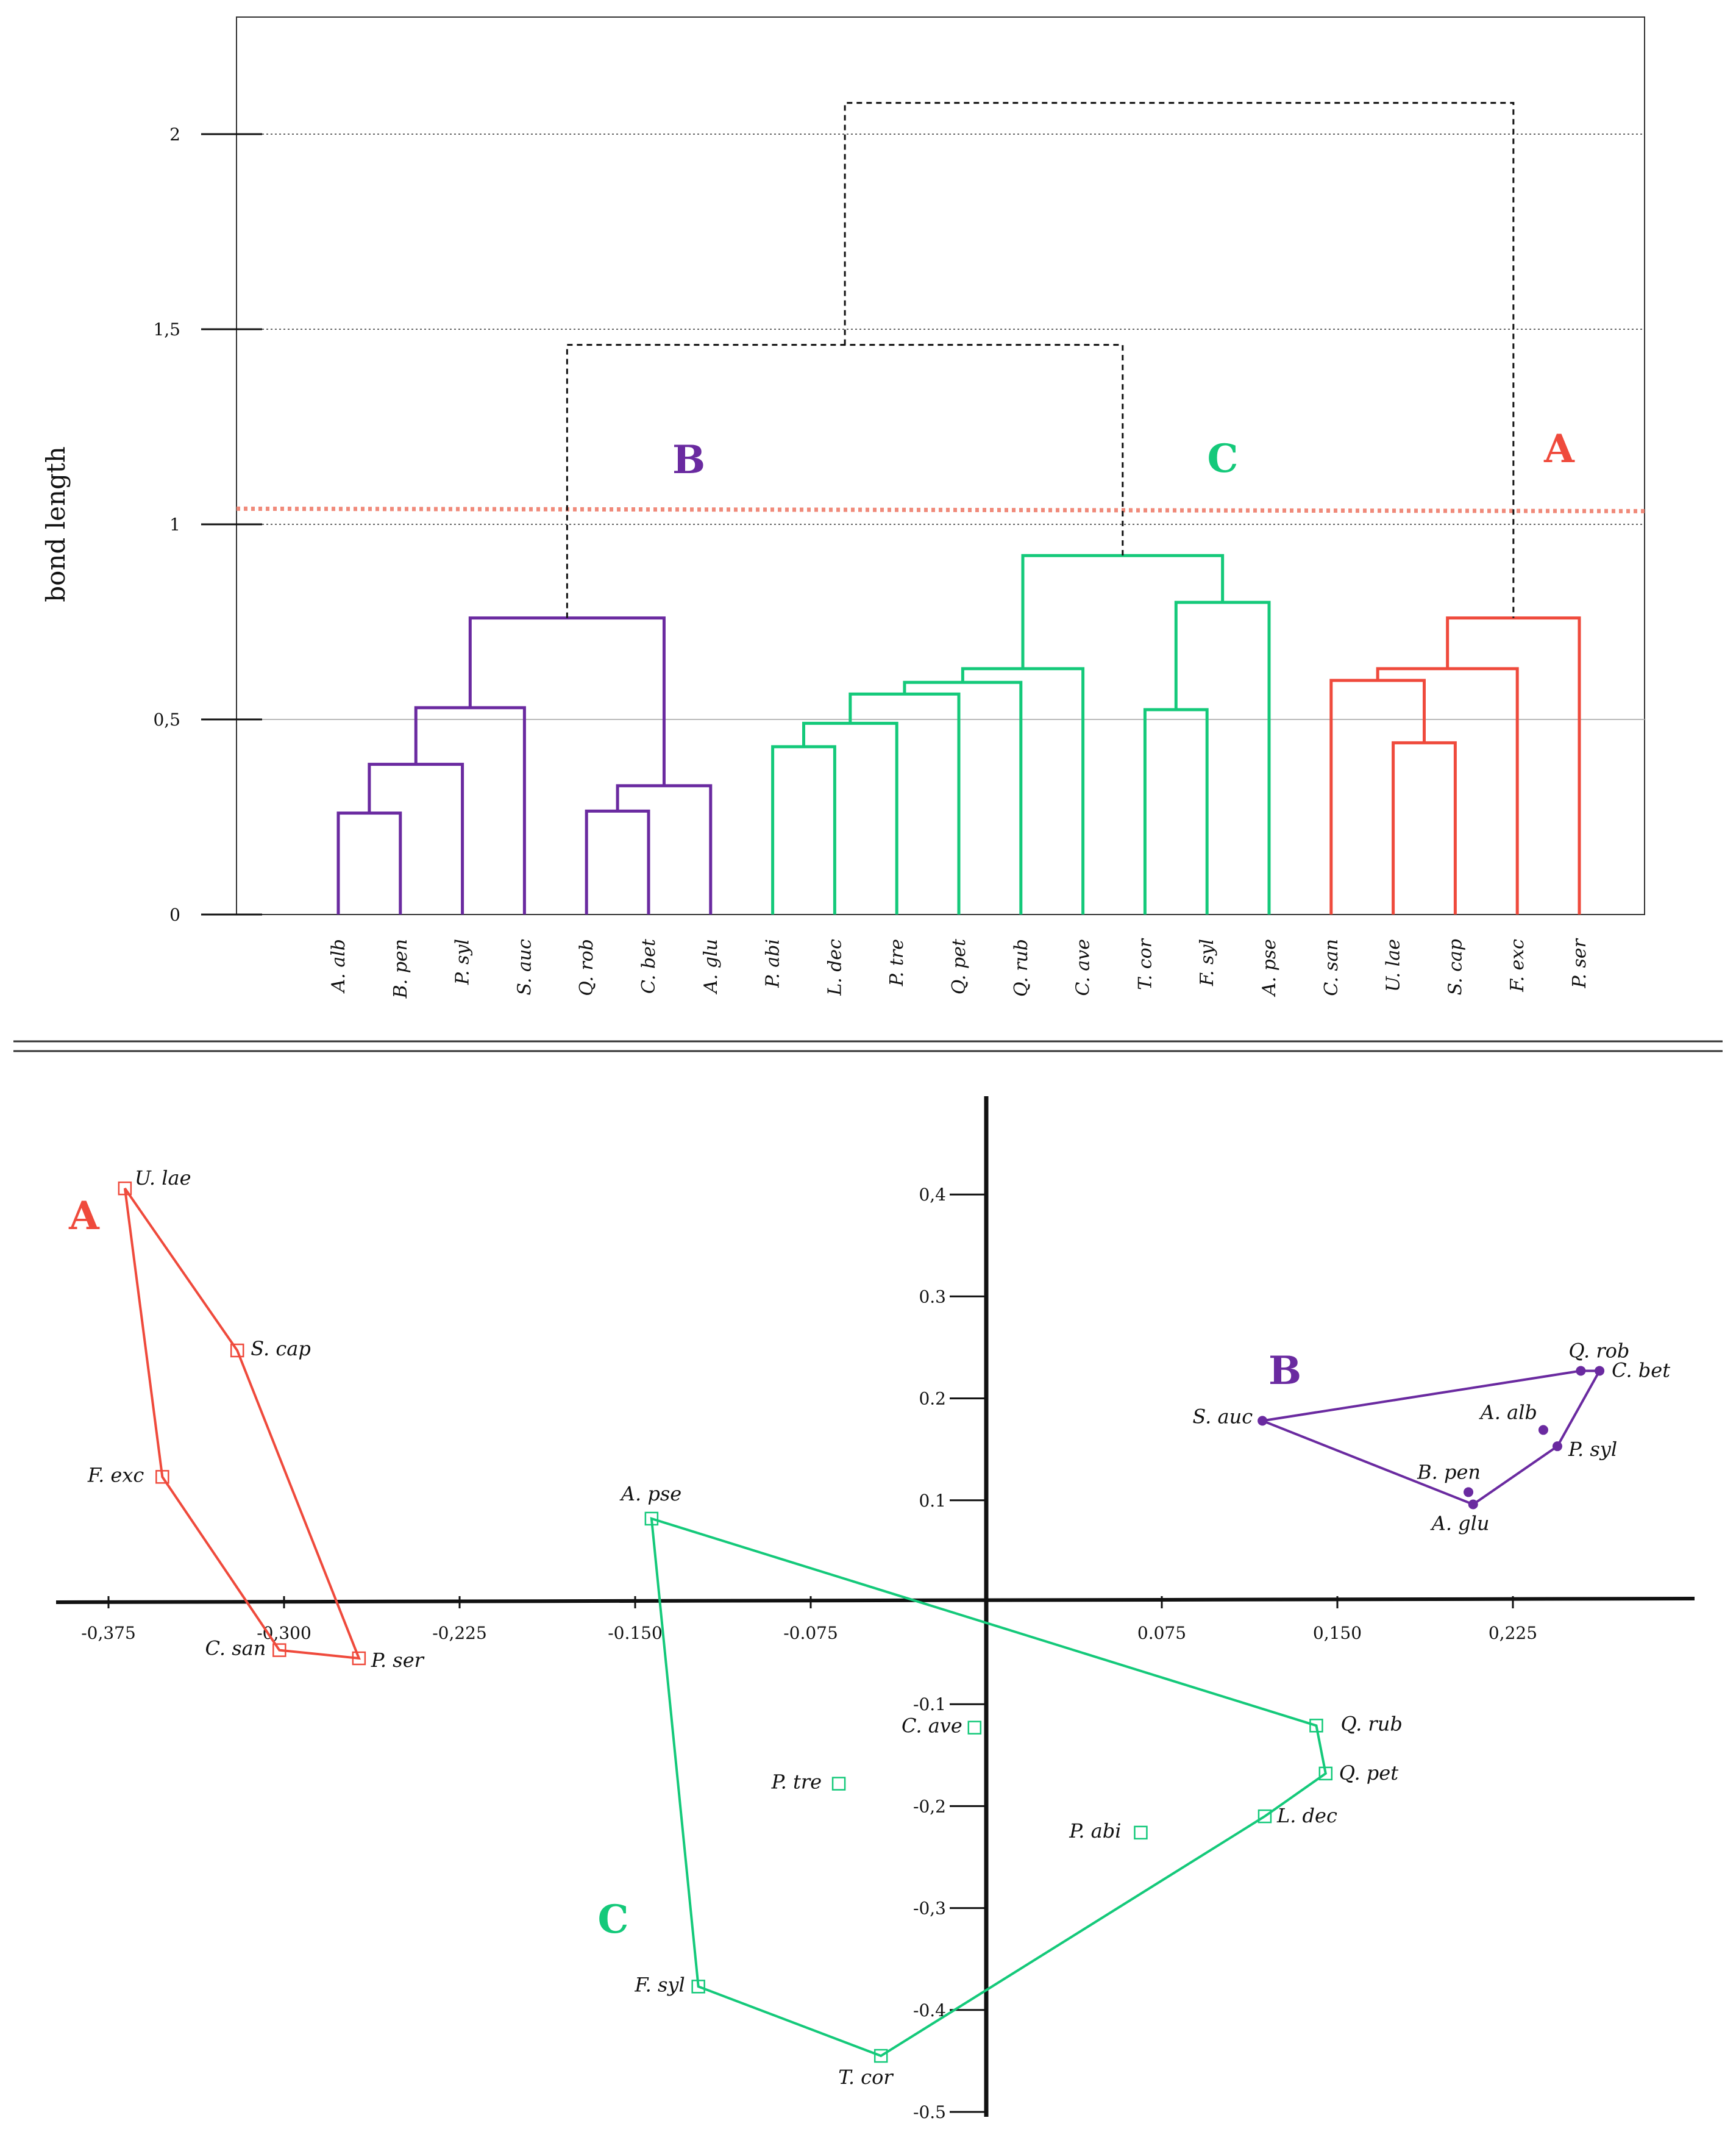 Image resolution: width=1736 pixels, height=2129 pixels. What do you see at coordinates (650, 1494) in the screenshot?
I see `point-label-a-pse: A. pse` at bounding box center [650, 1494].